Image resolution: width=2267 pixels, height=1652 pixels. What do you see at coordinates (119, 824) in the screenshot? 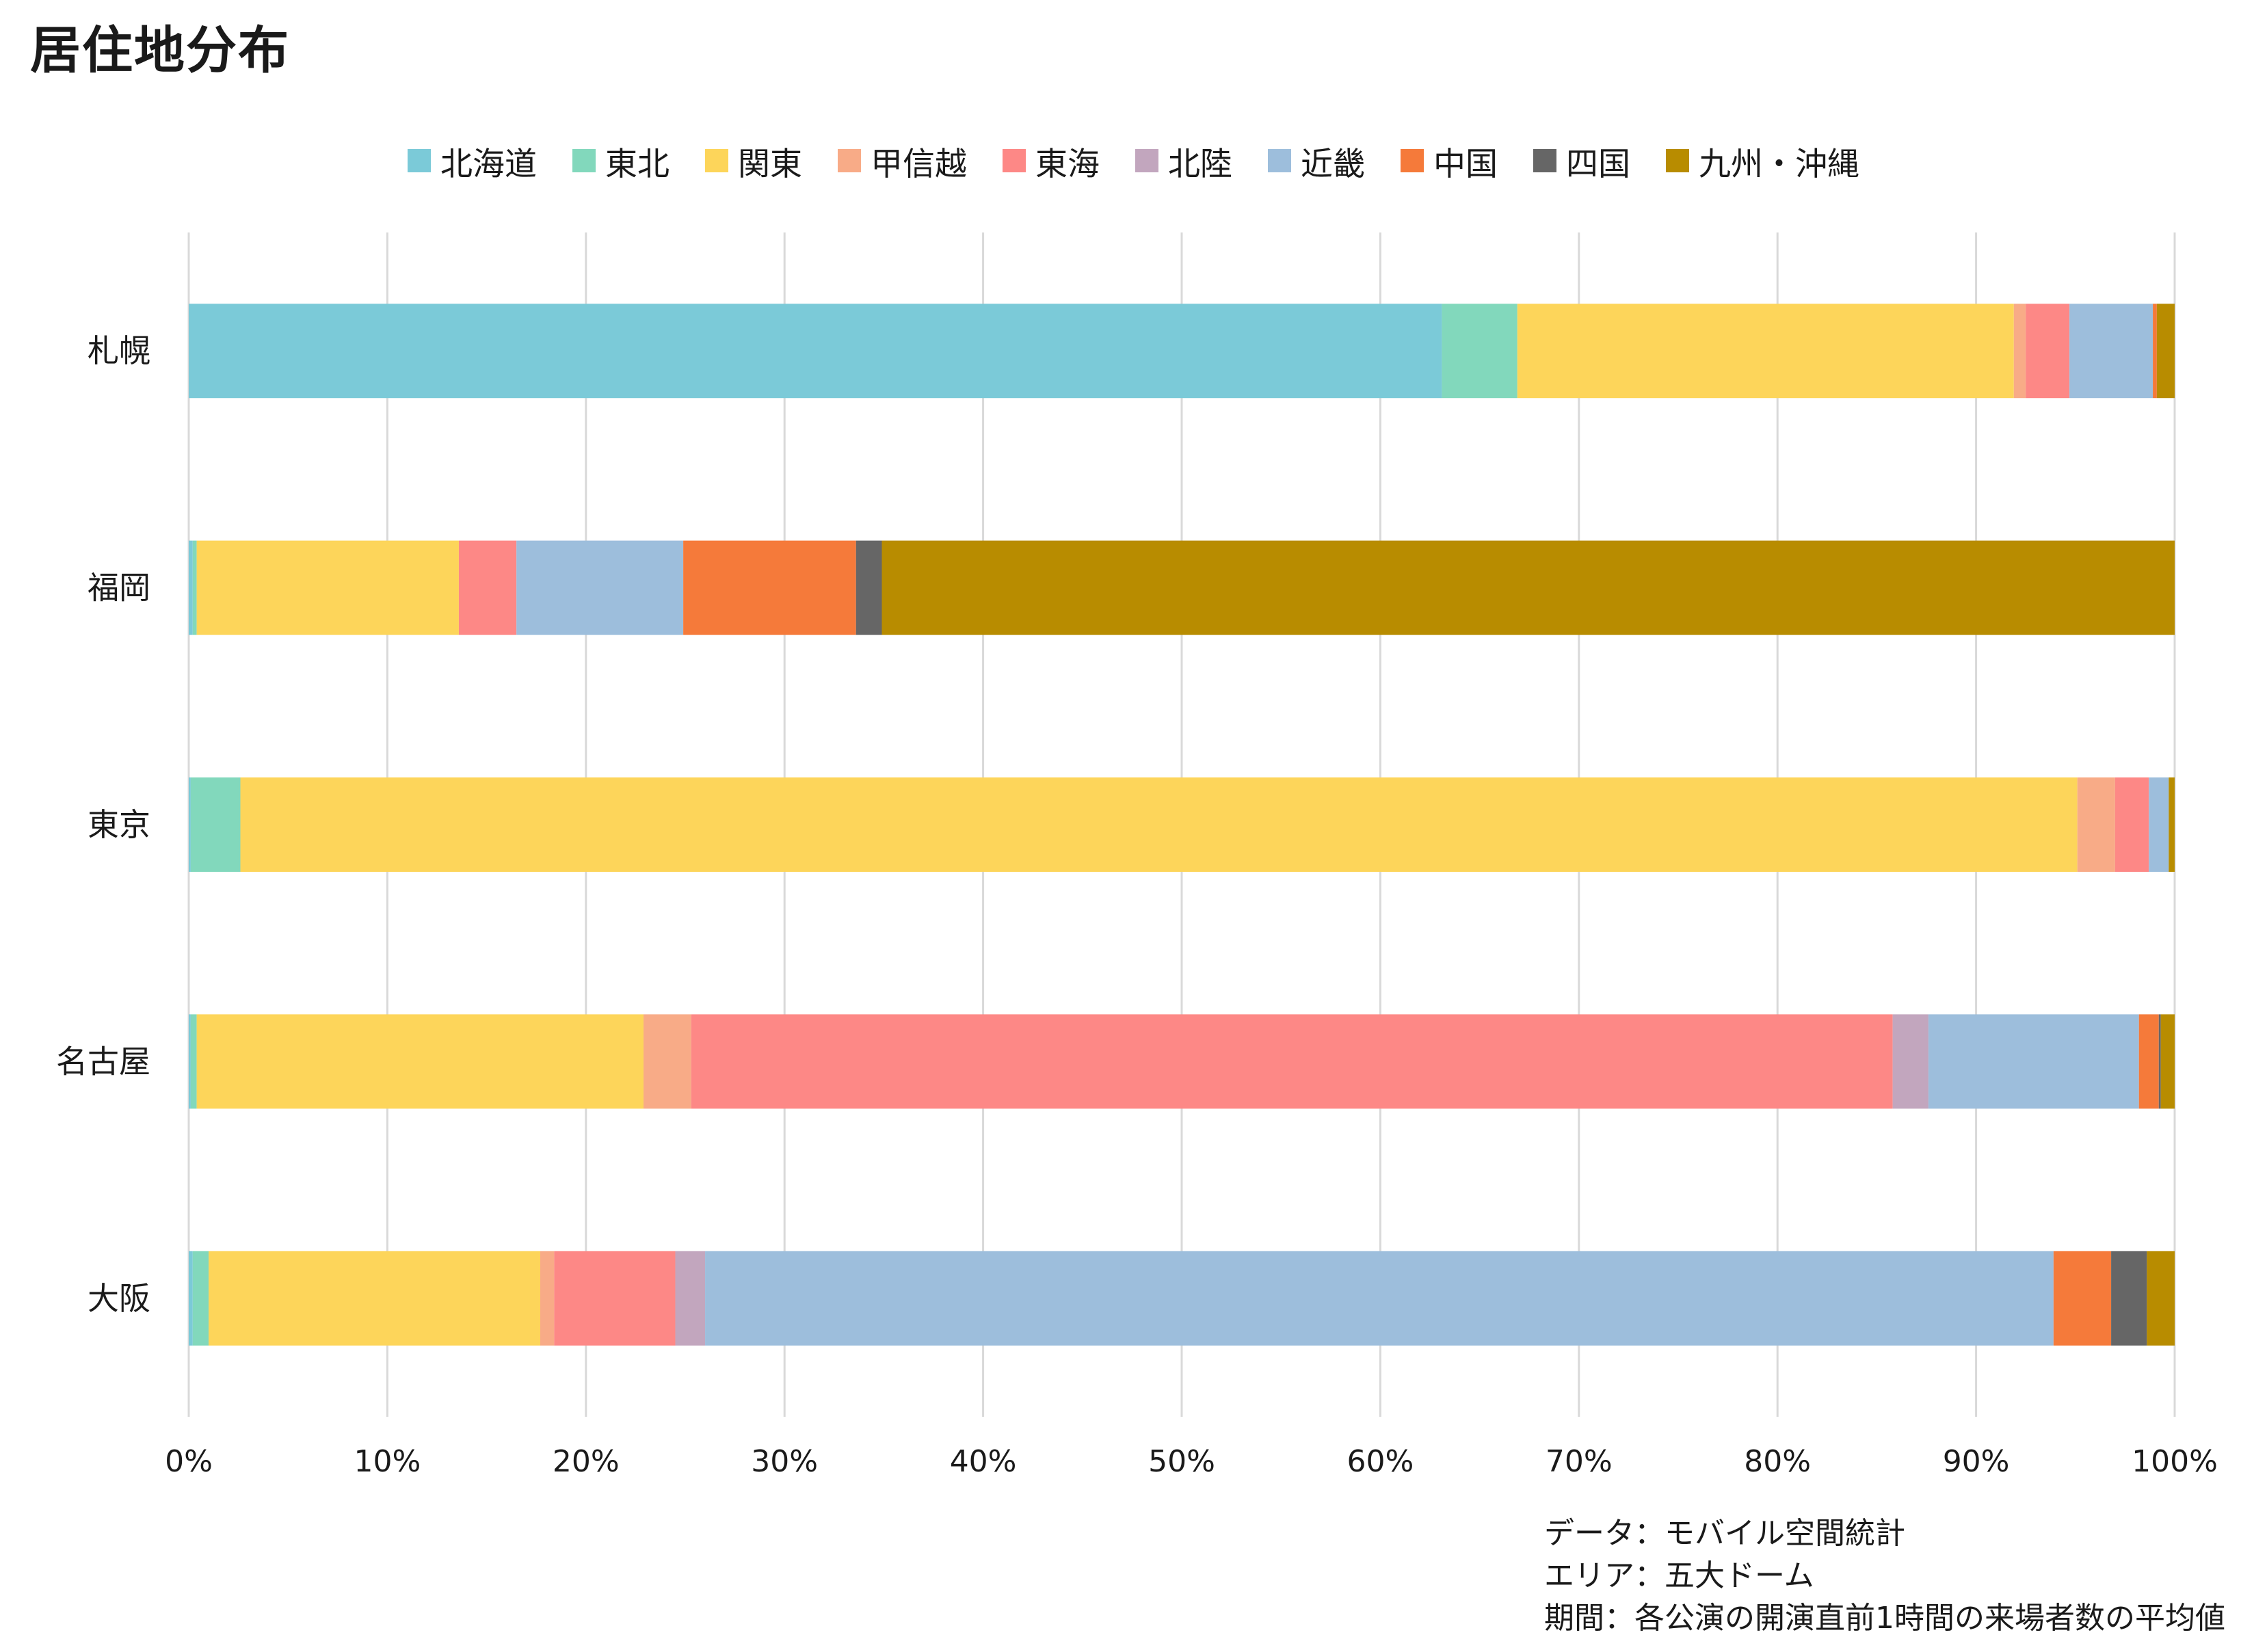
I see `category-label-2: 東京` at bounding box center [119, 824].